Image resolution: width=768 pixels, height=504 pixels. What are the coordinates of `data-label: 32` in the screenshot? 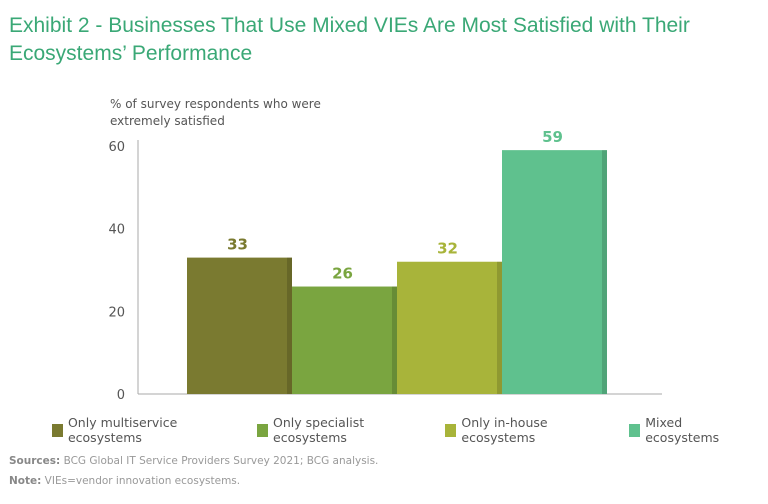 It's located at (447, 249).